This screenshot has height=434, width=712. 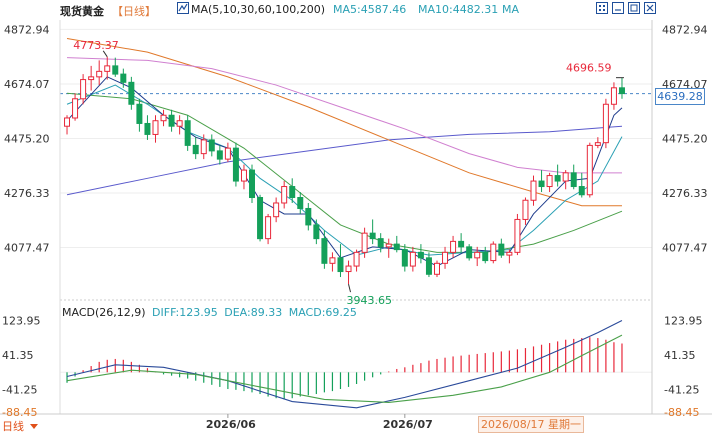 I want to click on price-tick-left: 4674.07, so click(x=27, y=84).